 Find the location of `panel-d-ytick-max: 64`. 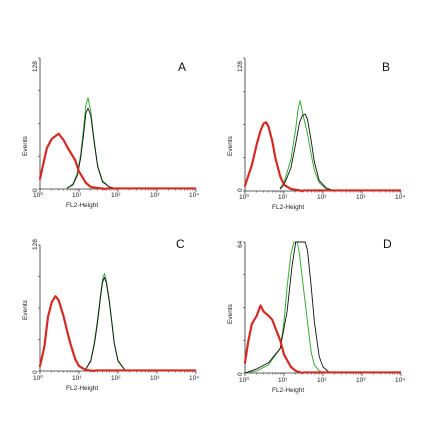

panel-d-ytick-max: 64 is located at coordinates (240, 244).